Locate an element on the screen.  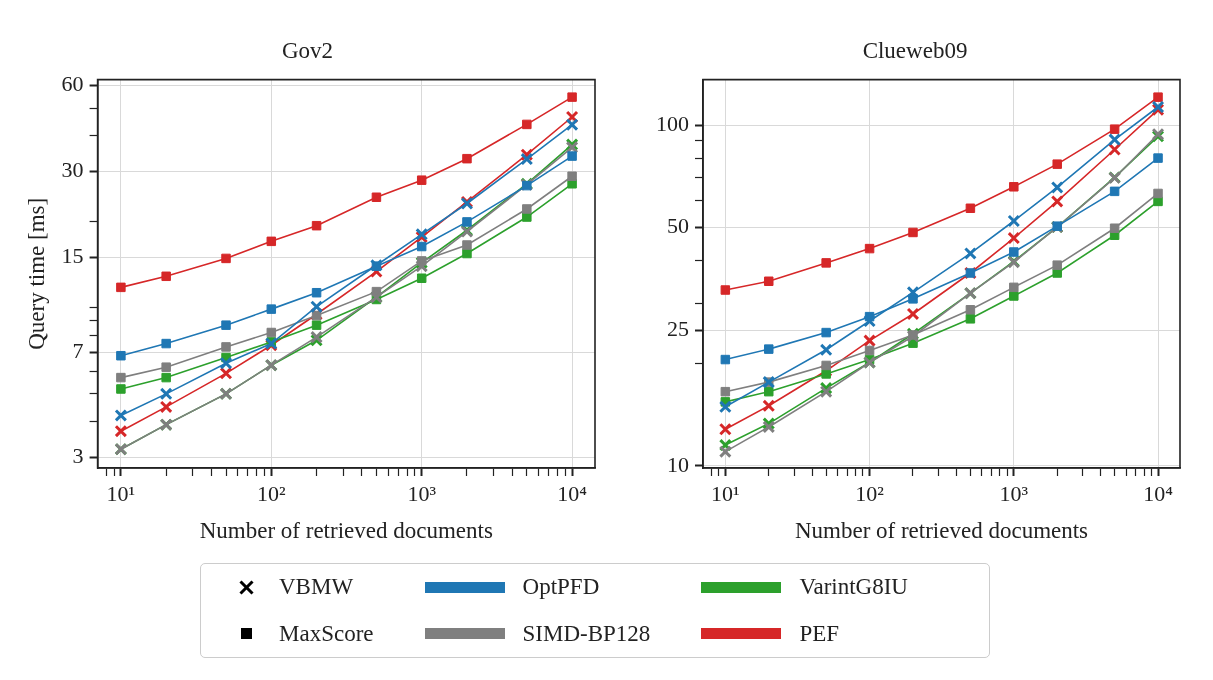
legend-label: OptPFD is located at coordinates (561, 587).